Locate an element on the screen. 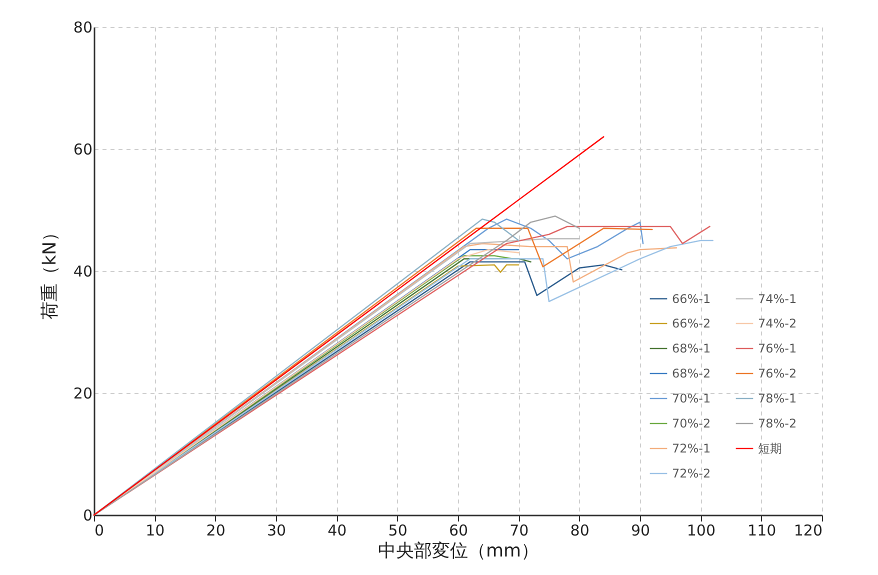  legend-label: 76%-2 is located at coordinates (777, 373).